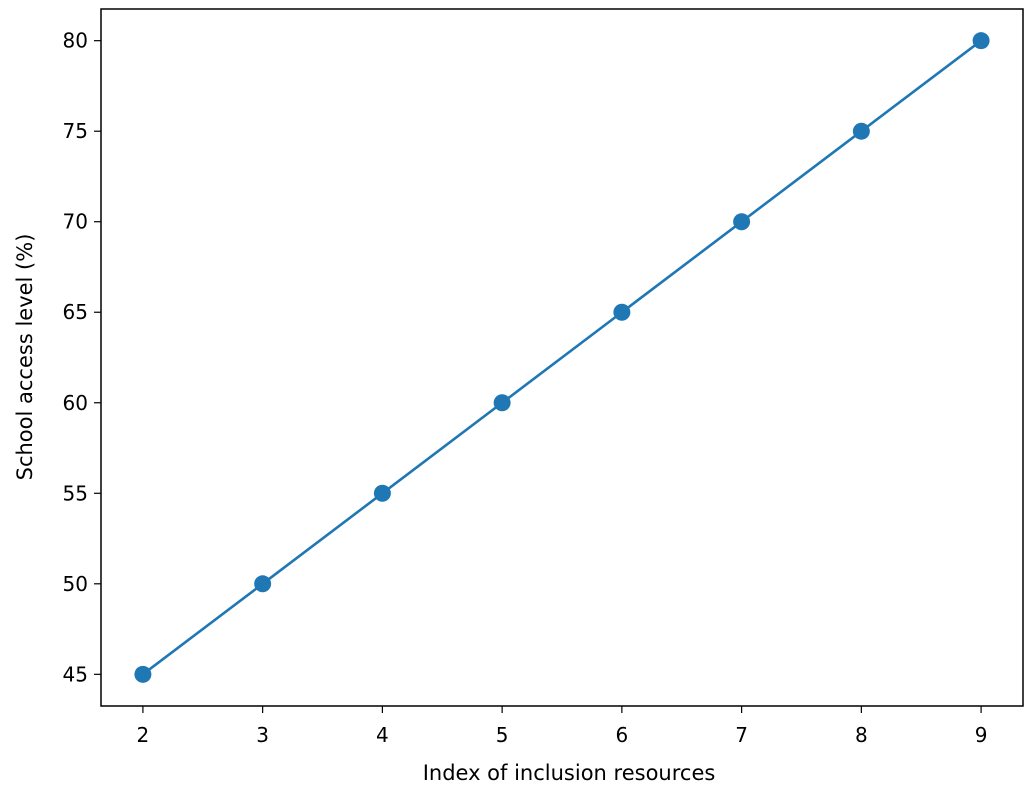  Describe the element at coordinates (25, 357) in the screenshot. I see `y-axis-label: School access level (%)` at that location.